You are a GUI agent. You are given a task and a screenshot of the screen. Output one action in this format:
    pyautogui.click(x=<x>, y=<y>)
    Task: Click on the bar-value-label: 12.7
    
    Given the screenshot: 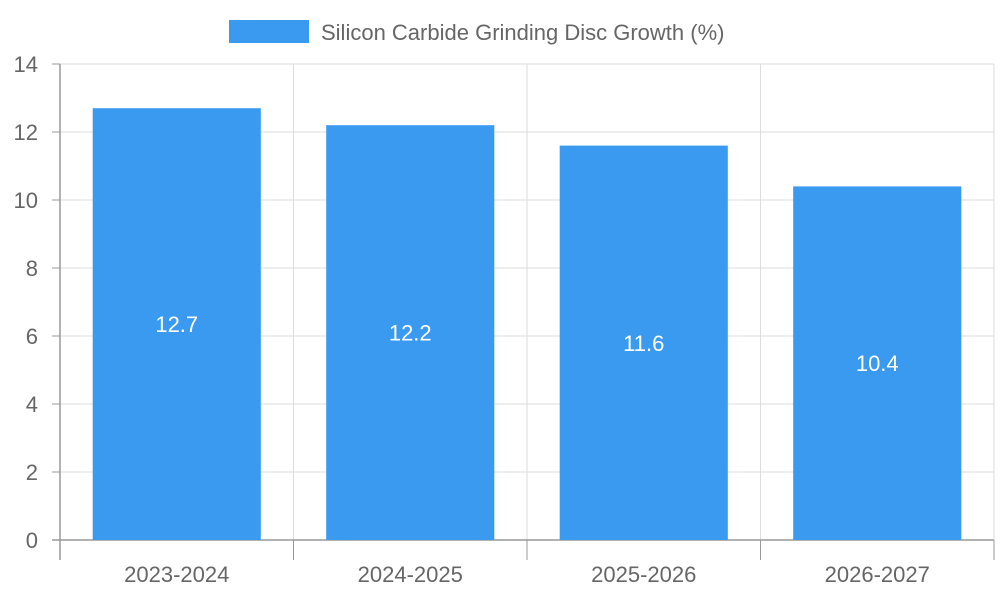 What is the action you would take?
    pyautogui.click(x=176, y=324)
    